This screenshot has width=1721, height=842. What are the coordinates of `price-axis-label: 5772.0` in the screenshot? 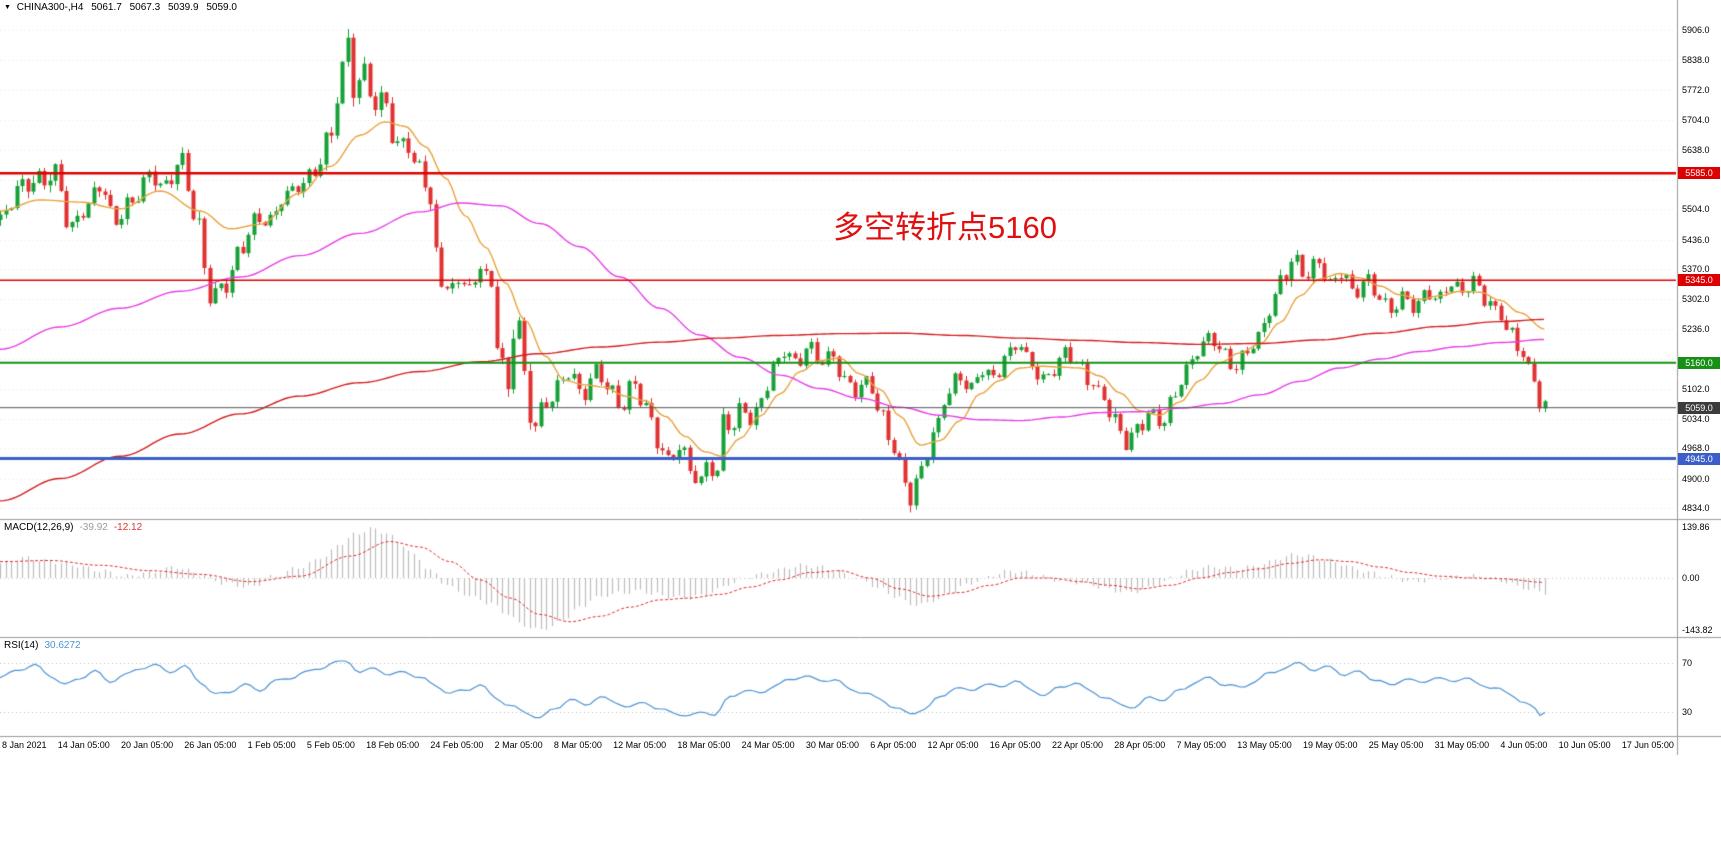 It's located at (1696, 89).